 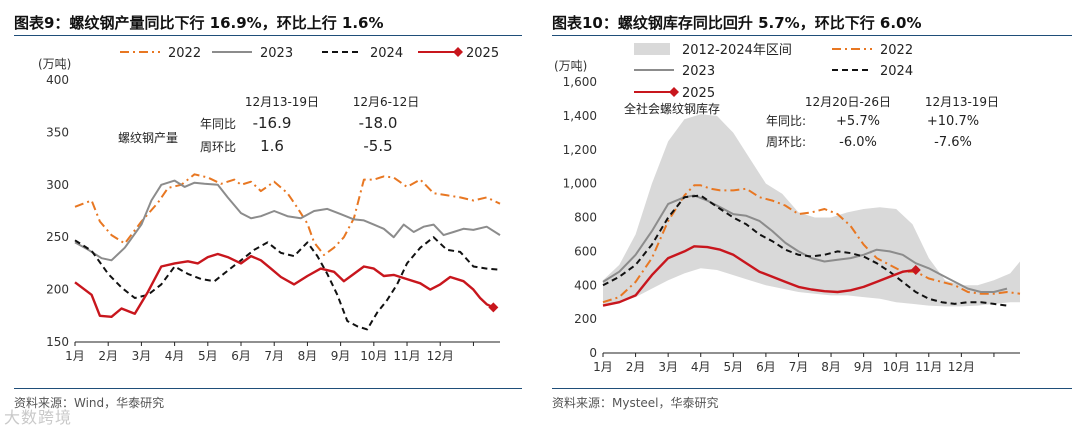 I want to click on annotation-value-current: -16.9, so click(x=272, y=123).